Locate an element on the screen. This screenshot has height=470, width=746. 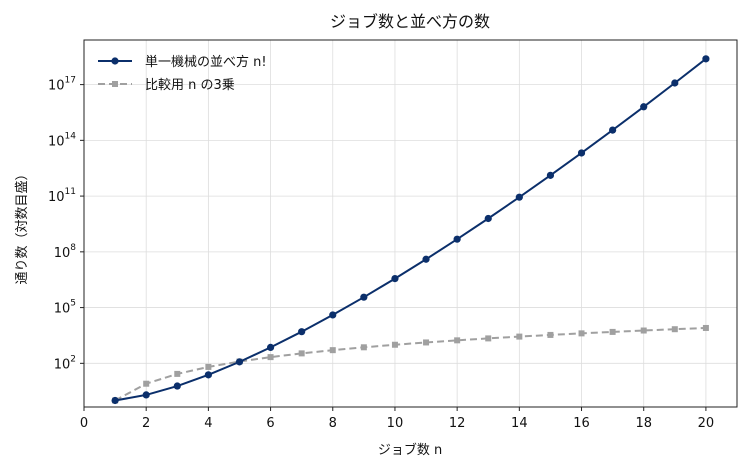
y-tick-label: 10¹⁴ is located at coordinates (62, 140).